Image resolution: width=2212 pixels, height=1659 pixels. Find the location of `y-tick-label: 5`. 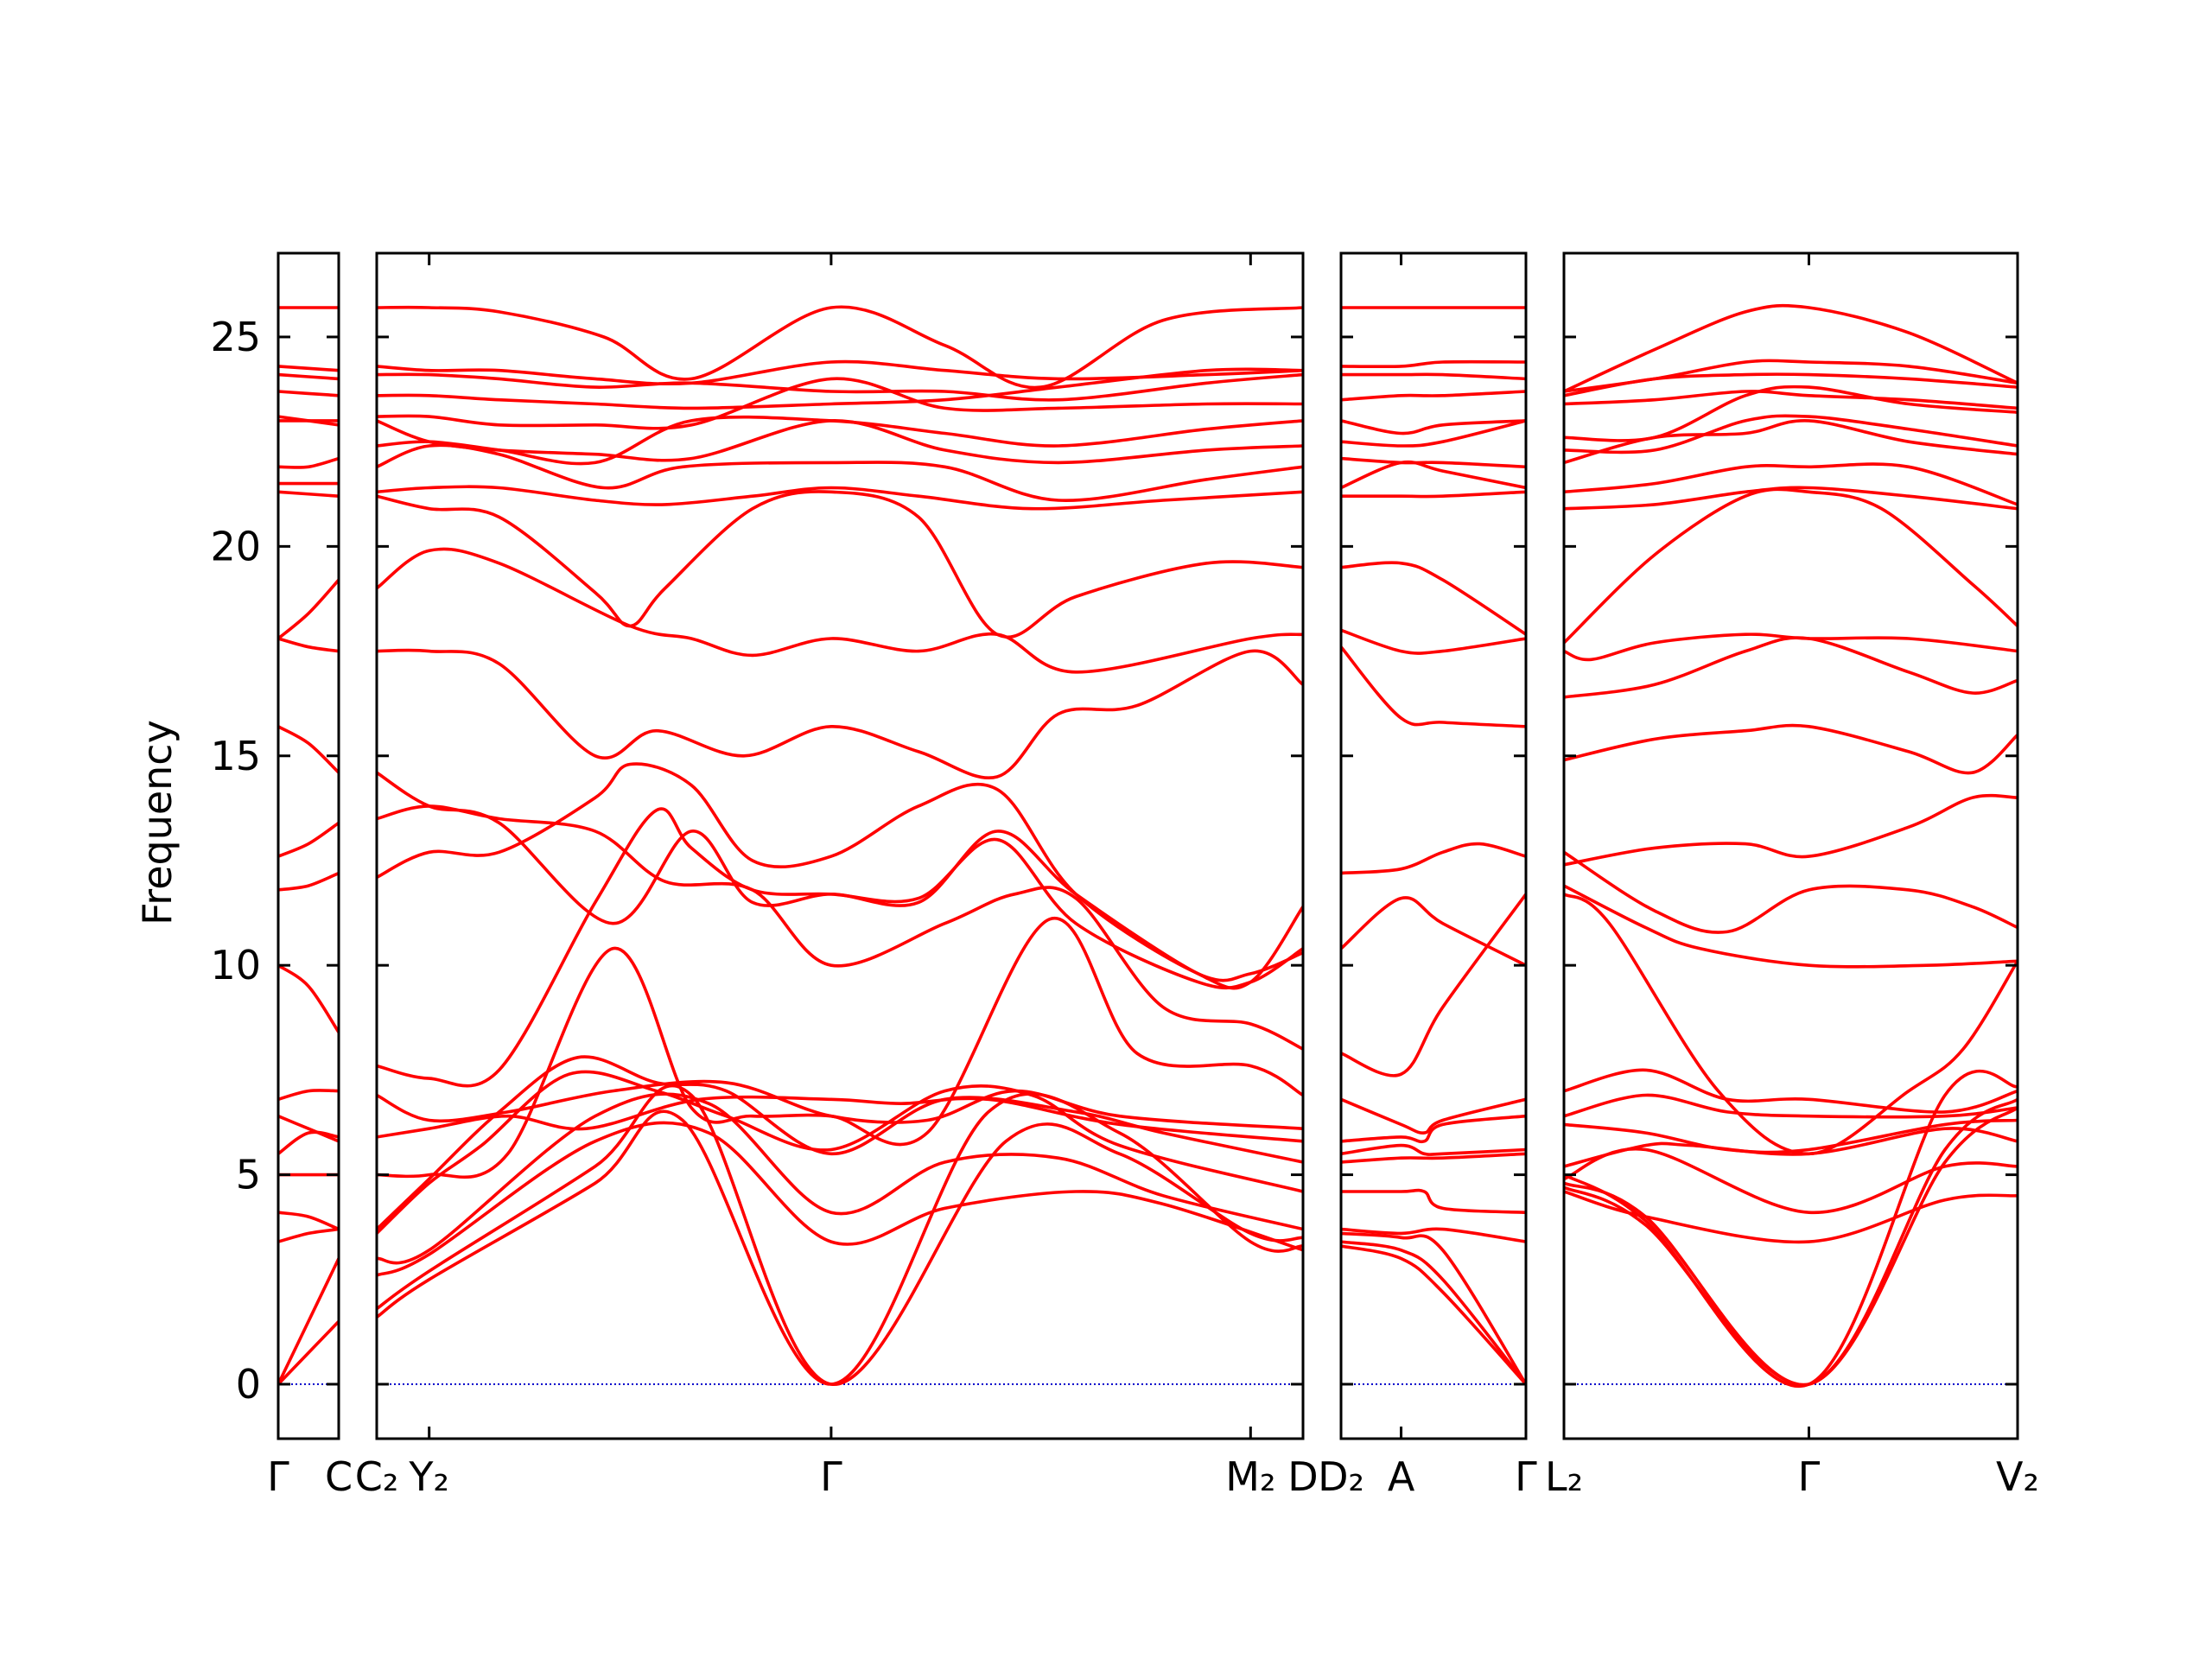

y-tick-label: 5 is located at coordinates (248, 1175).